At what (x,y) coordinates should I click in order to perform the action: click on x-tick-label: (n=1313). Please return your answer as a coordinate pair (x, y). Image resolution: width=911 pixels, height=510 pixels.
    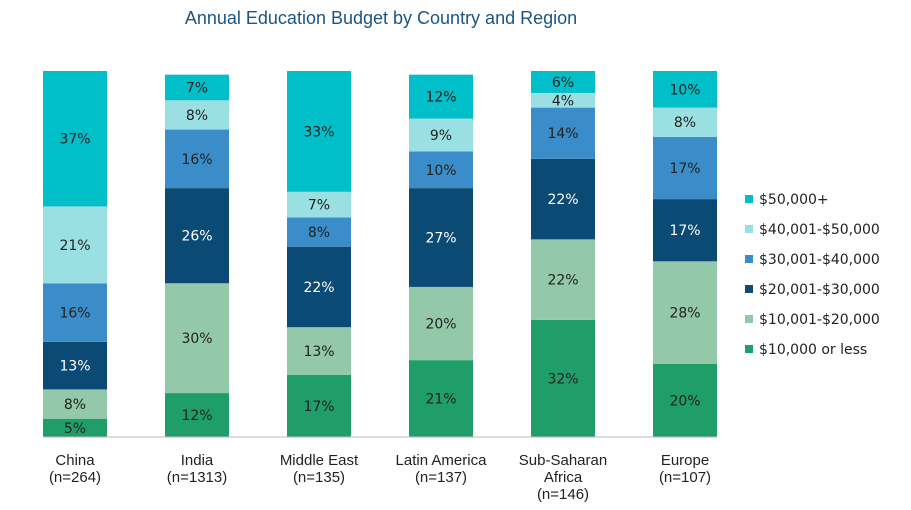
    Looking at the image, I should click on (197, 477).